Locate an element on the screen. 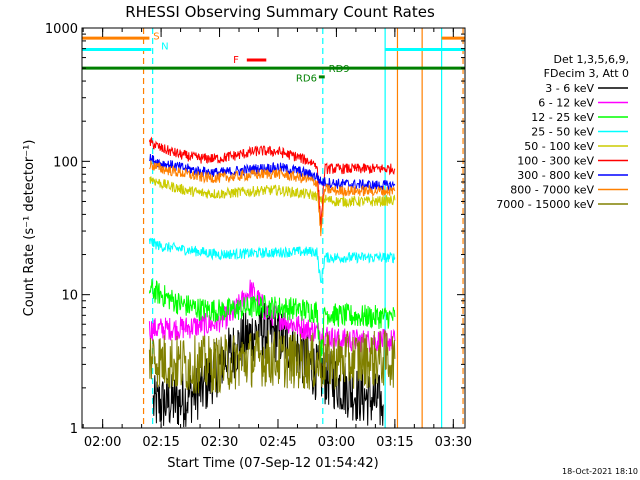 This screenshot has width=640, height=480. x-tick-label: 02:30 is located at coordinates (219, 442).